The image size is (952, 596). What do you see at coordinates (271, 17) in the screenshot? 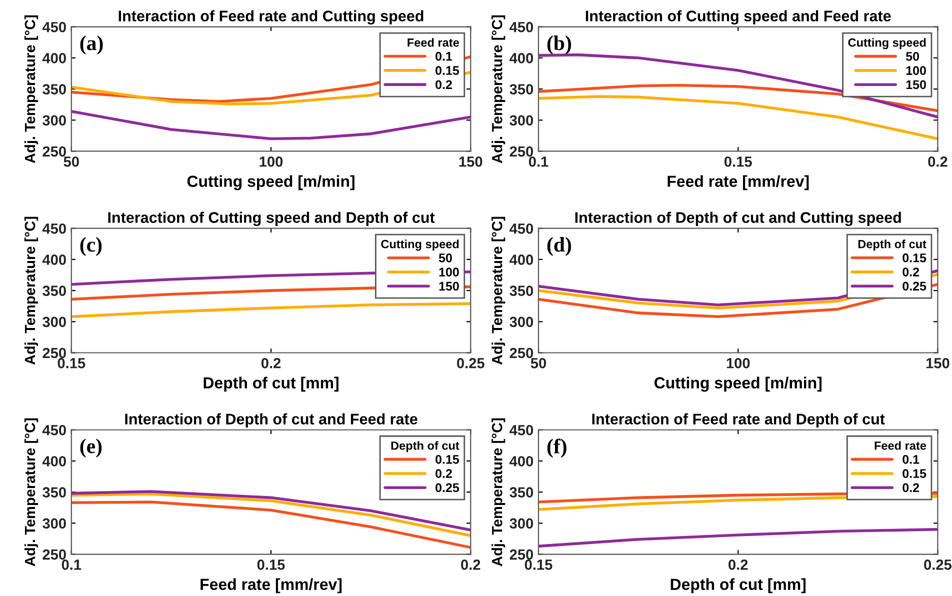
I see `chart-title: Interaction of Feed rate and Cutting speed` at bounding box center [271, 17].